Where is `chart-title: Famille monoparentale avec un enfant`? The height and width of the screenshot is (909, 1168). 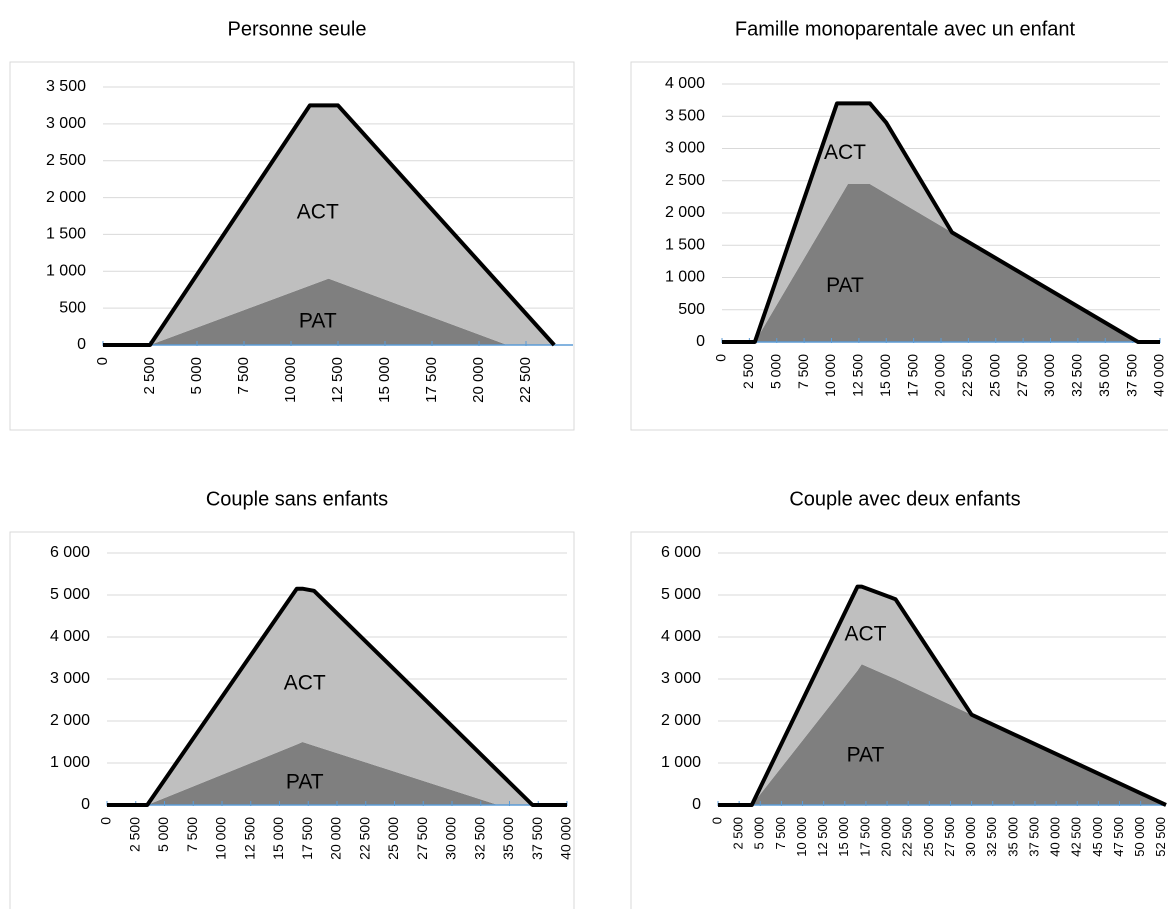
chart-title: Famille monoparentale avec un enfant is located at coordinates (905, 29).